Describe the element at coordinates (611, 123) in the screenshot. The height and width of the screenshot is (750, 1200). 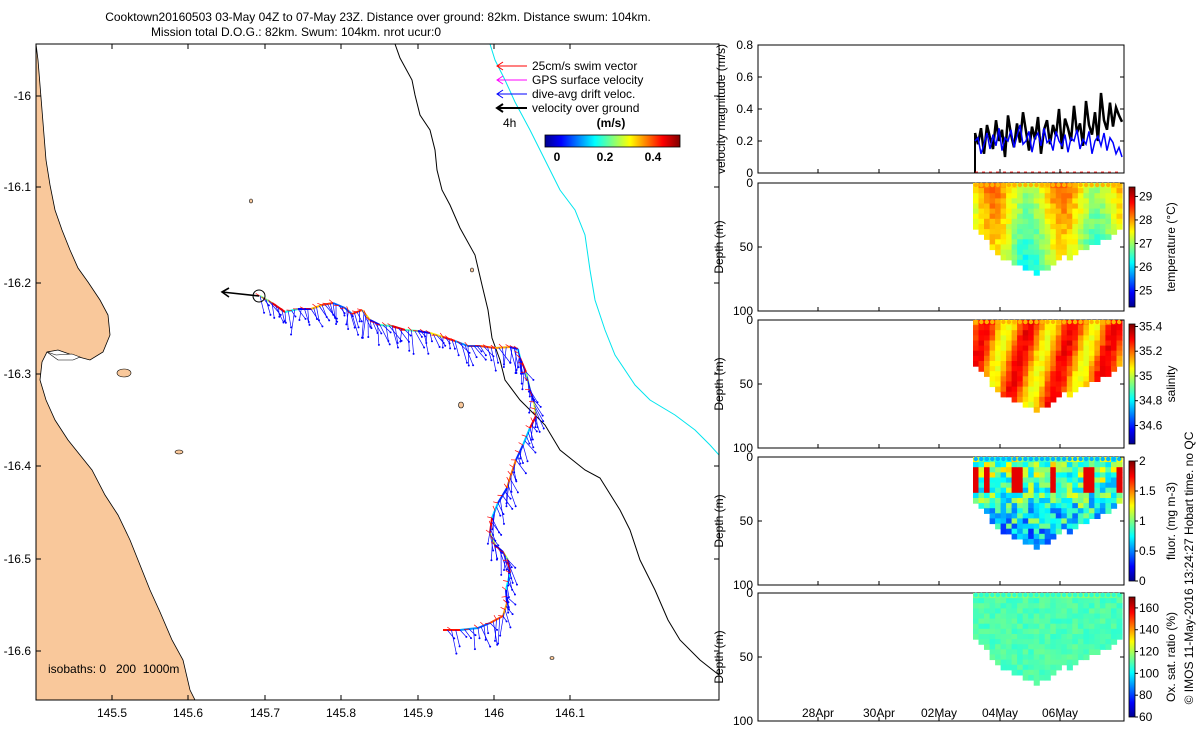
I see `speed-colorbar-title: (m/s)` at that location.